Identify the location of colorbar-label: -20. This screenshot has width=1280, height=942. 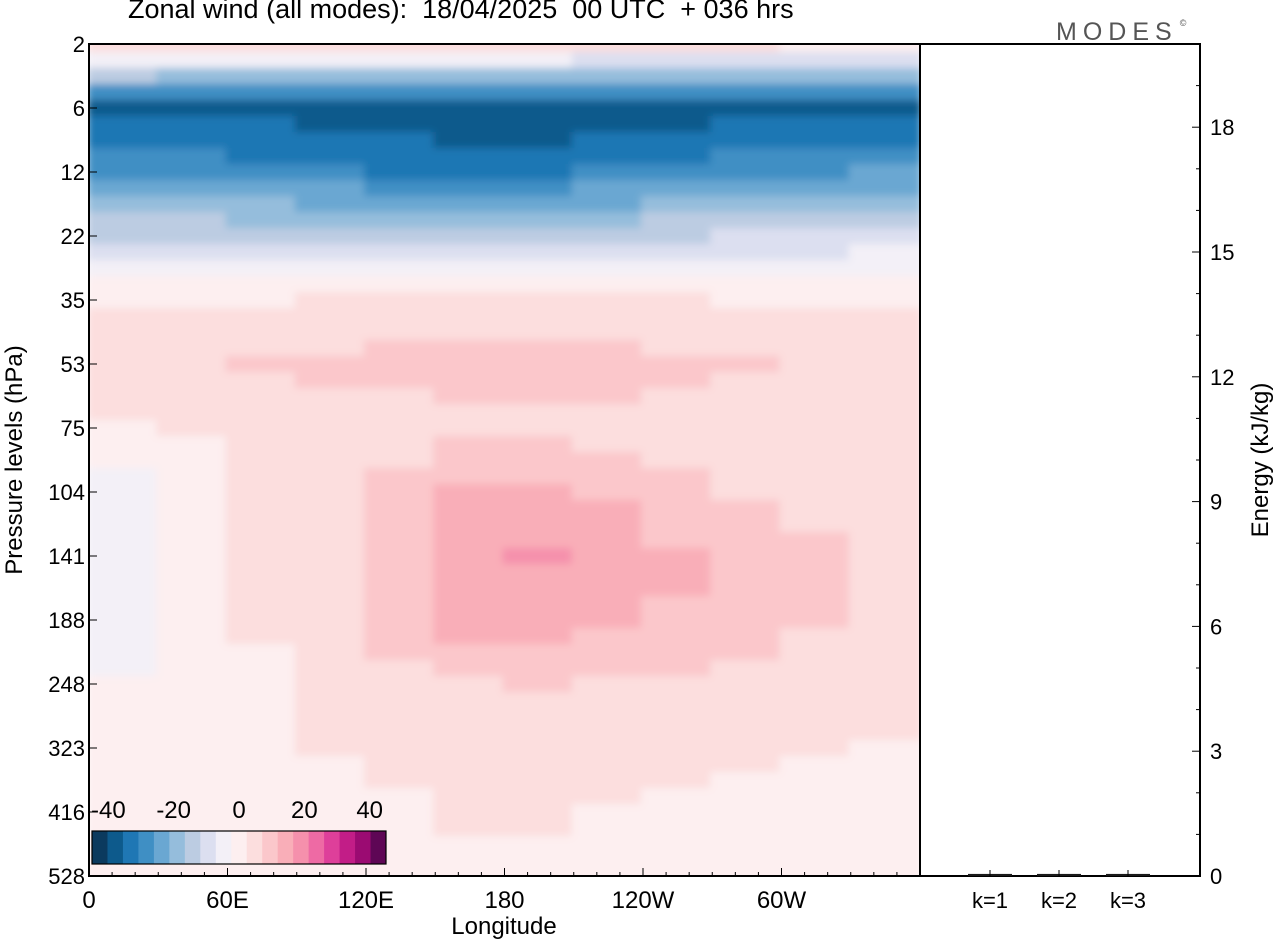
(173, 810).